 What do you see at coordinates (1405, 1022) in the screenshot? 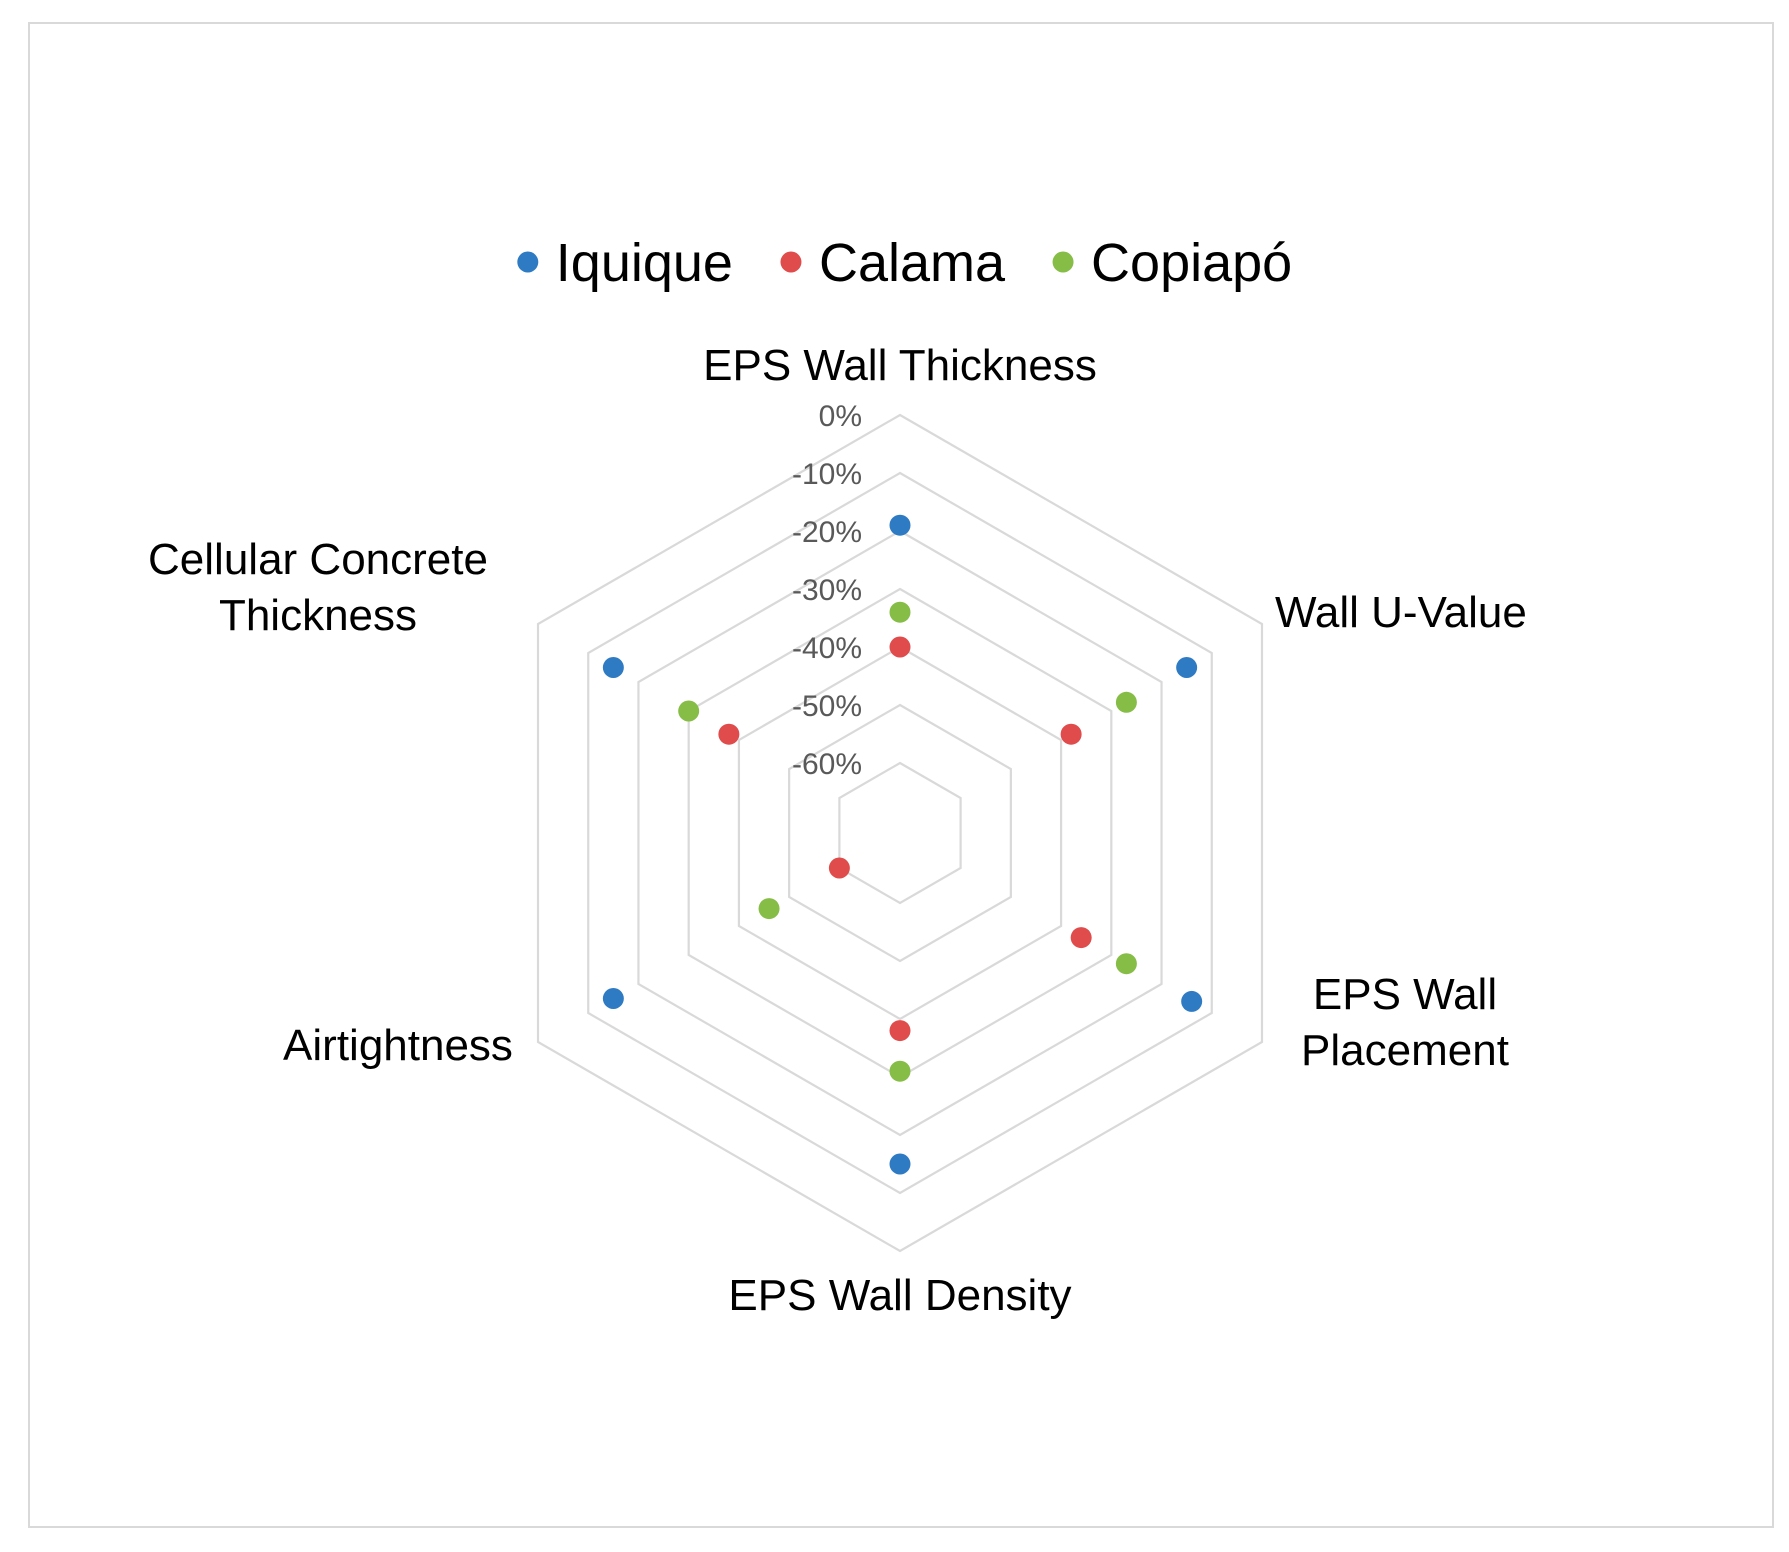
I see `axis-label: EPS Wall Placement` at bounding box center [1405, 1022].